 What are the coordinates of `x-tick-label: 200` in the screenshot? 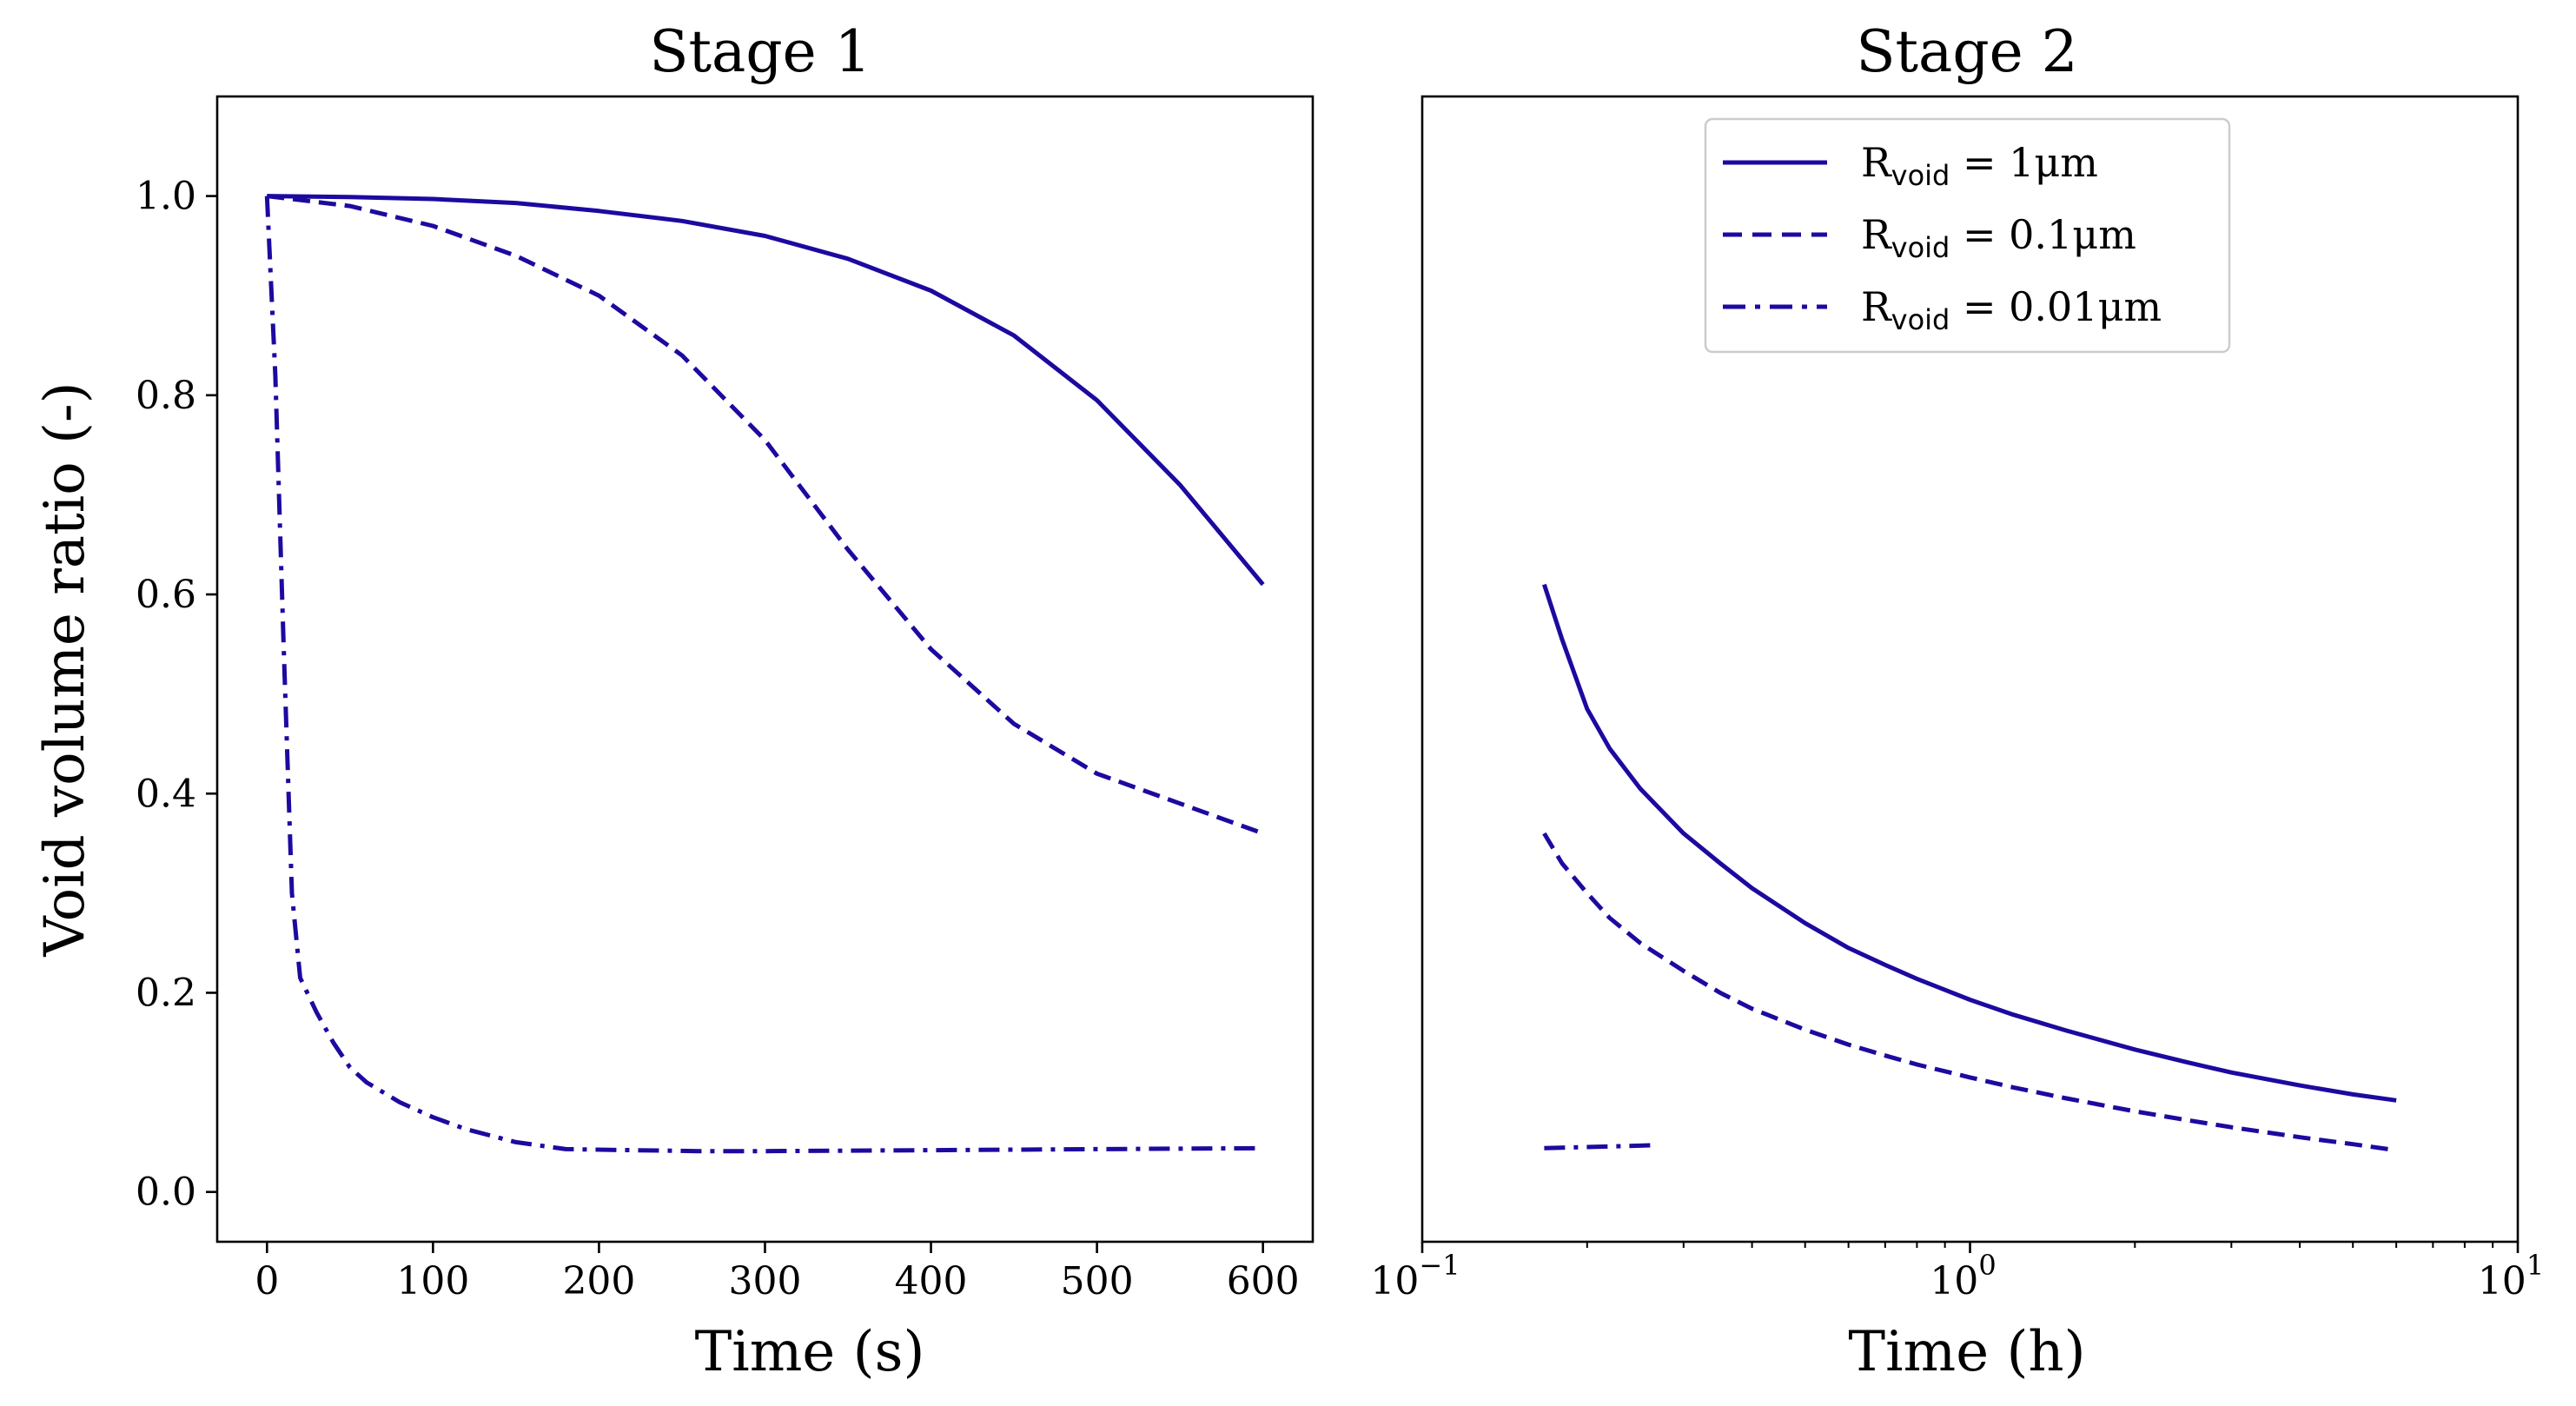 It's located at (598, 1281).